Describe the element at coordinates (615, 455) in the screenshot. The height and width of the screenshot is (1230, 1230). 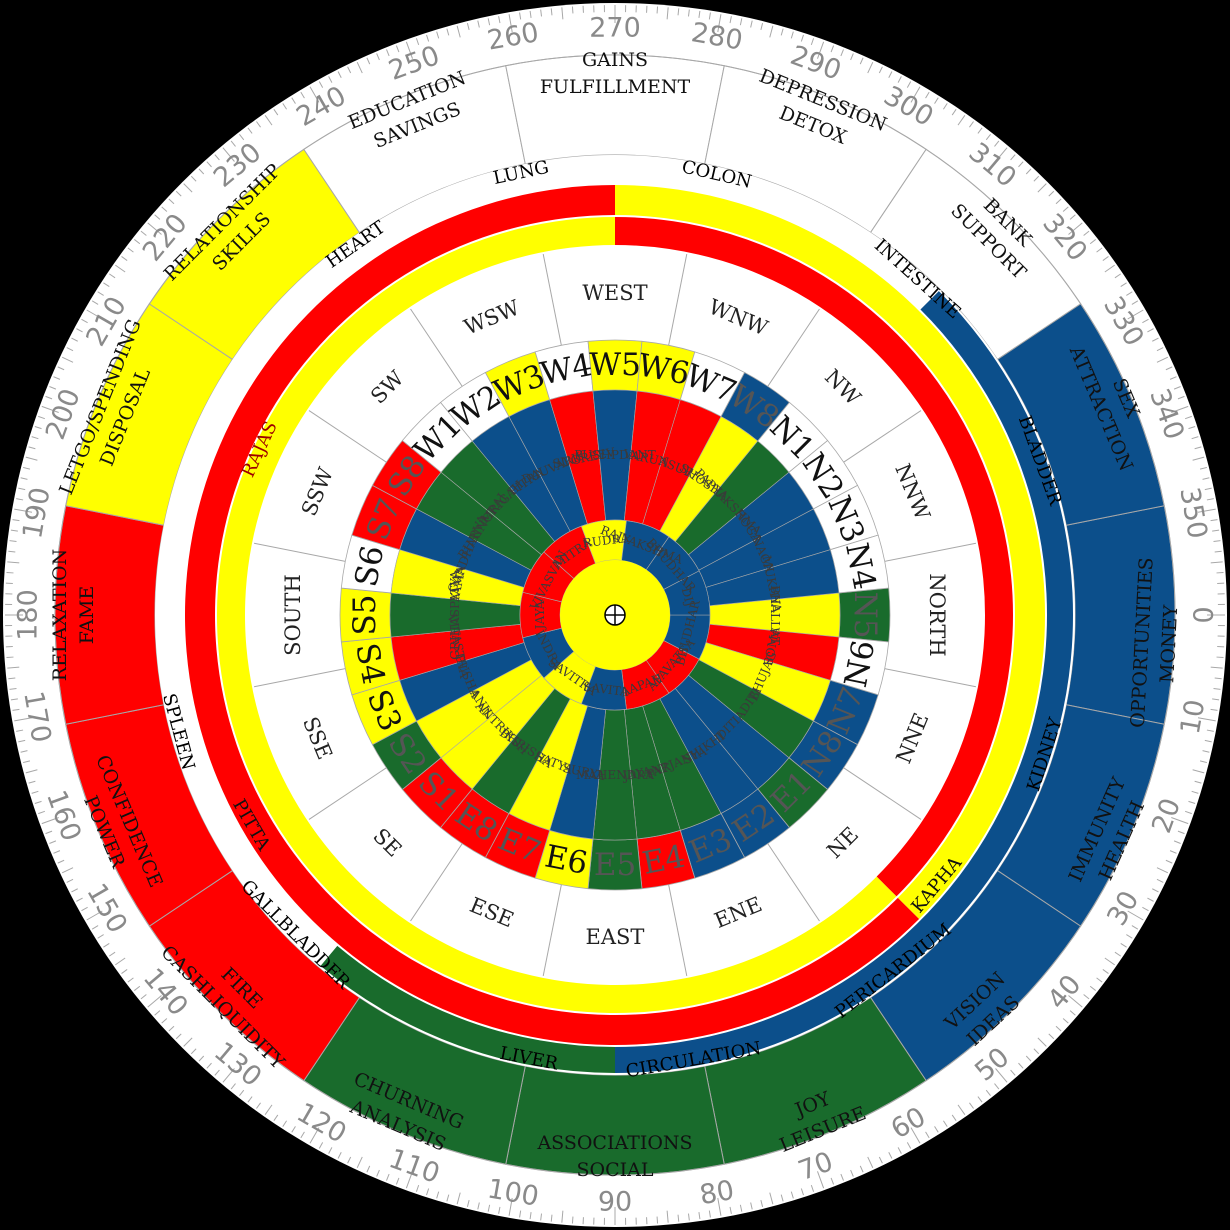
I see `deity-label: PUSHPDANT` at that location.